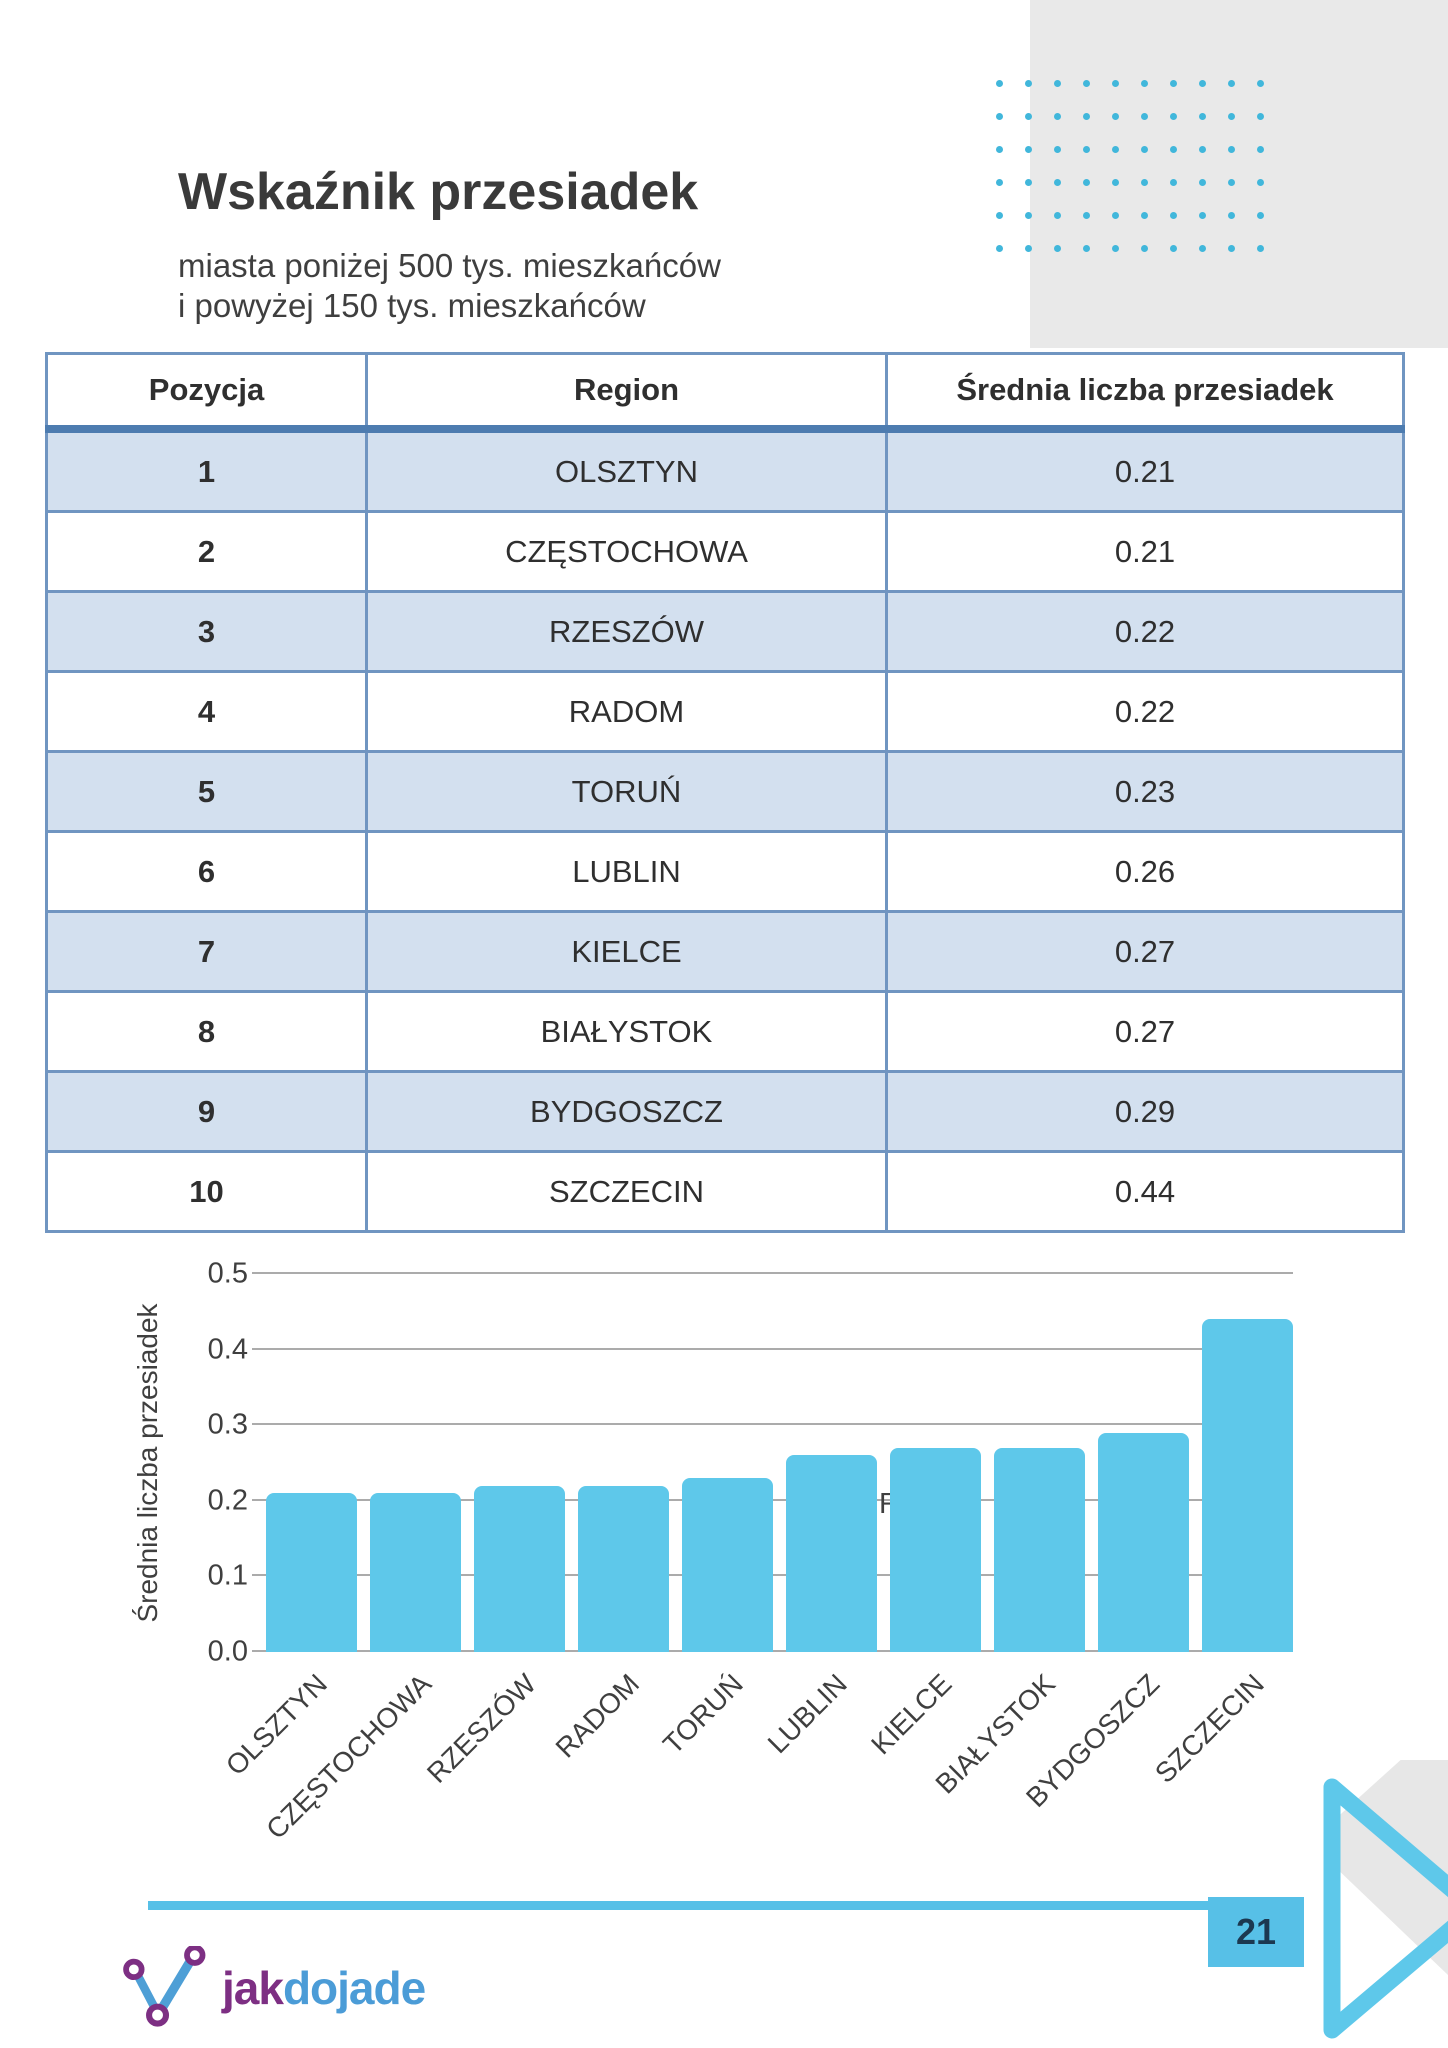 Image resolution: width=1448 pixels, height=2048 pixels. I want to click on table-row: 10 SZCZECIN 0.44, so click(725, 1191).